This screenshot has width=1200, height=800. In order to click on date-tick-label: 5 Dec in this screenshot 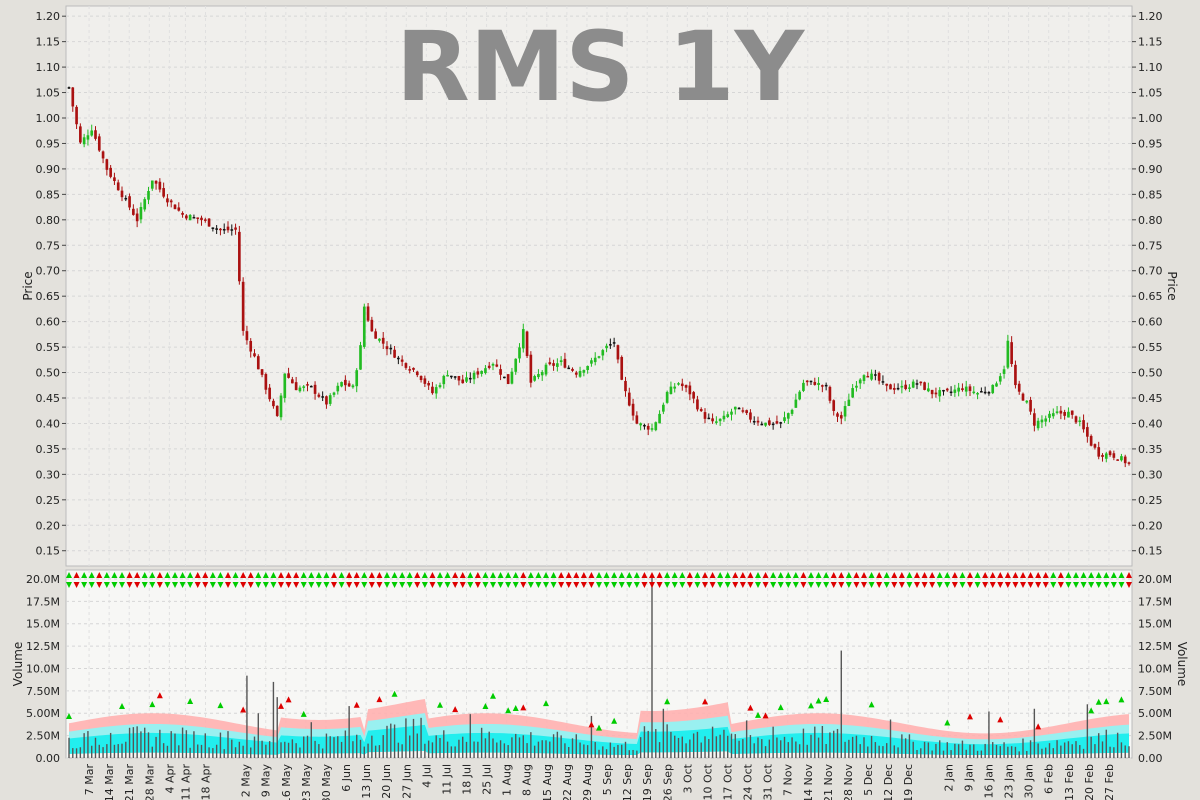, I will do `click(868, 780)`.